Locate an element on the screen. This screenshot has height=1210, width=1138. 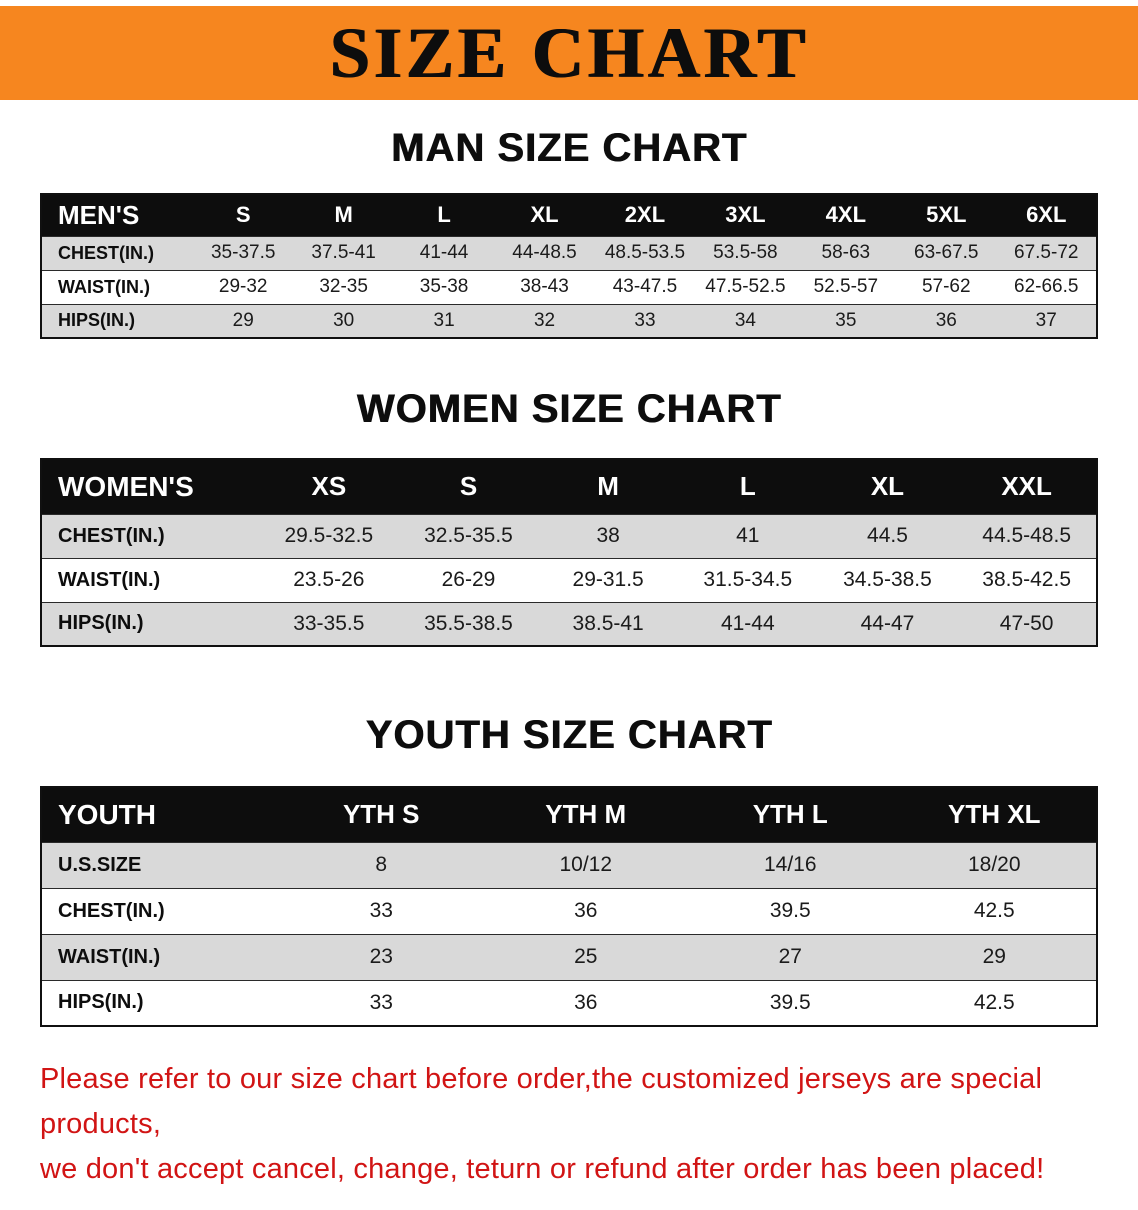
size-value: 44-47 is located at coordinates (887, 623).